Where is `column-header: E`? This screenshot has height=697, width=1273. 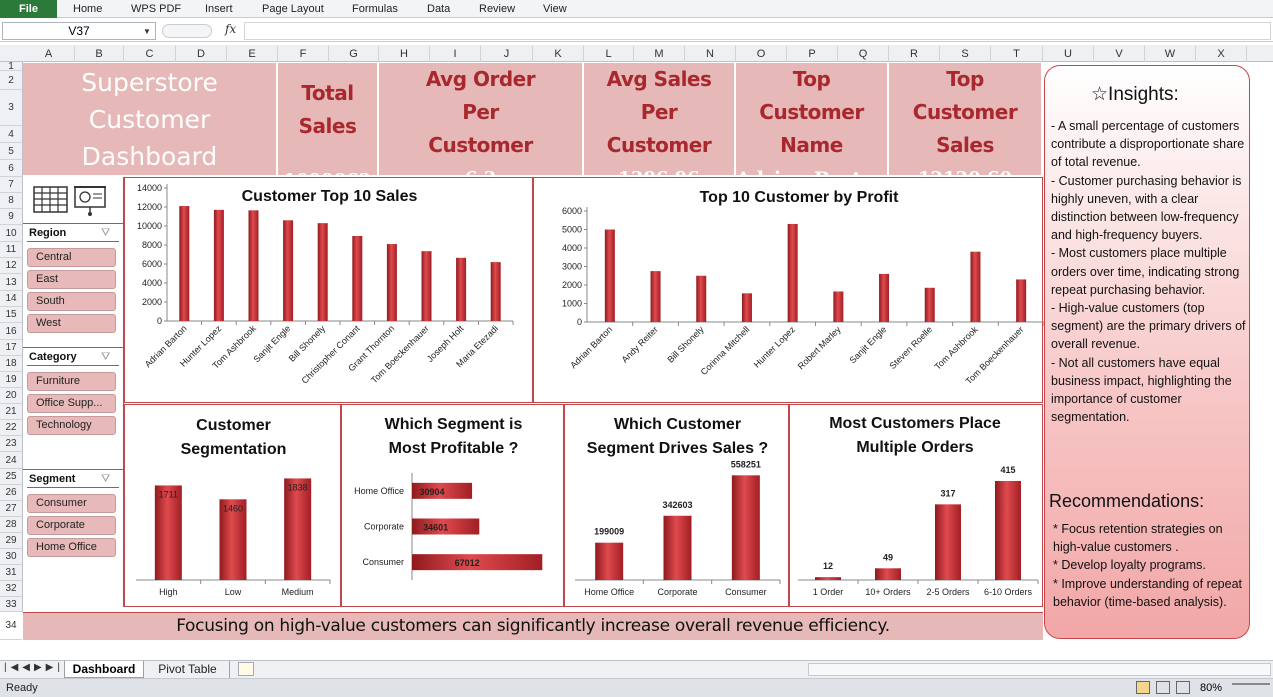 column-header: E is located at coordinates (252, 54).